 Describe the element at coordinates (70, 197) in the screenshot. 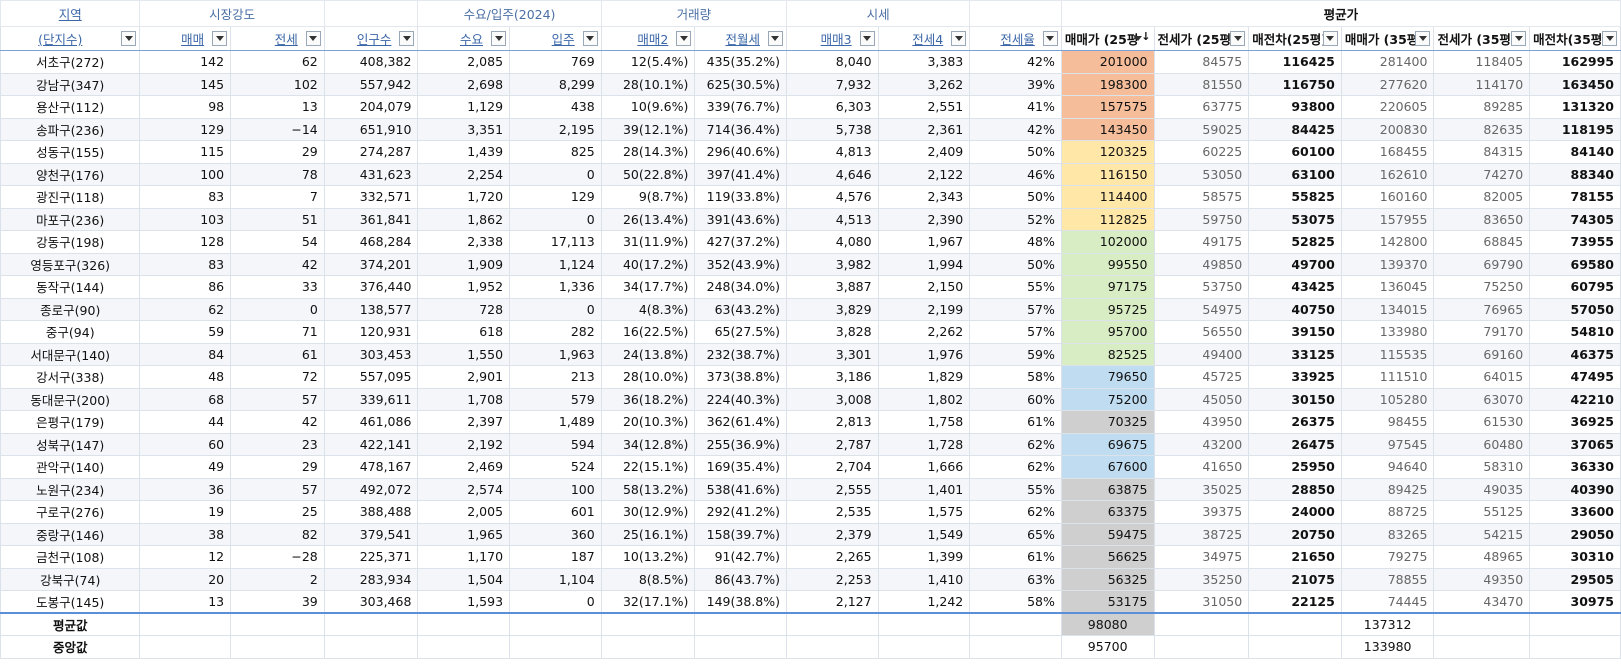

I see `district-name-cell: 광진구(118)` at that location.